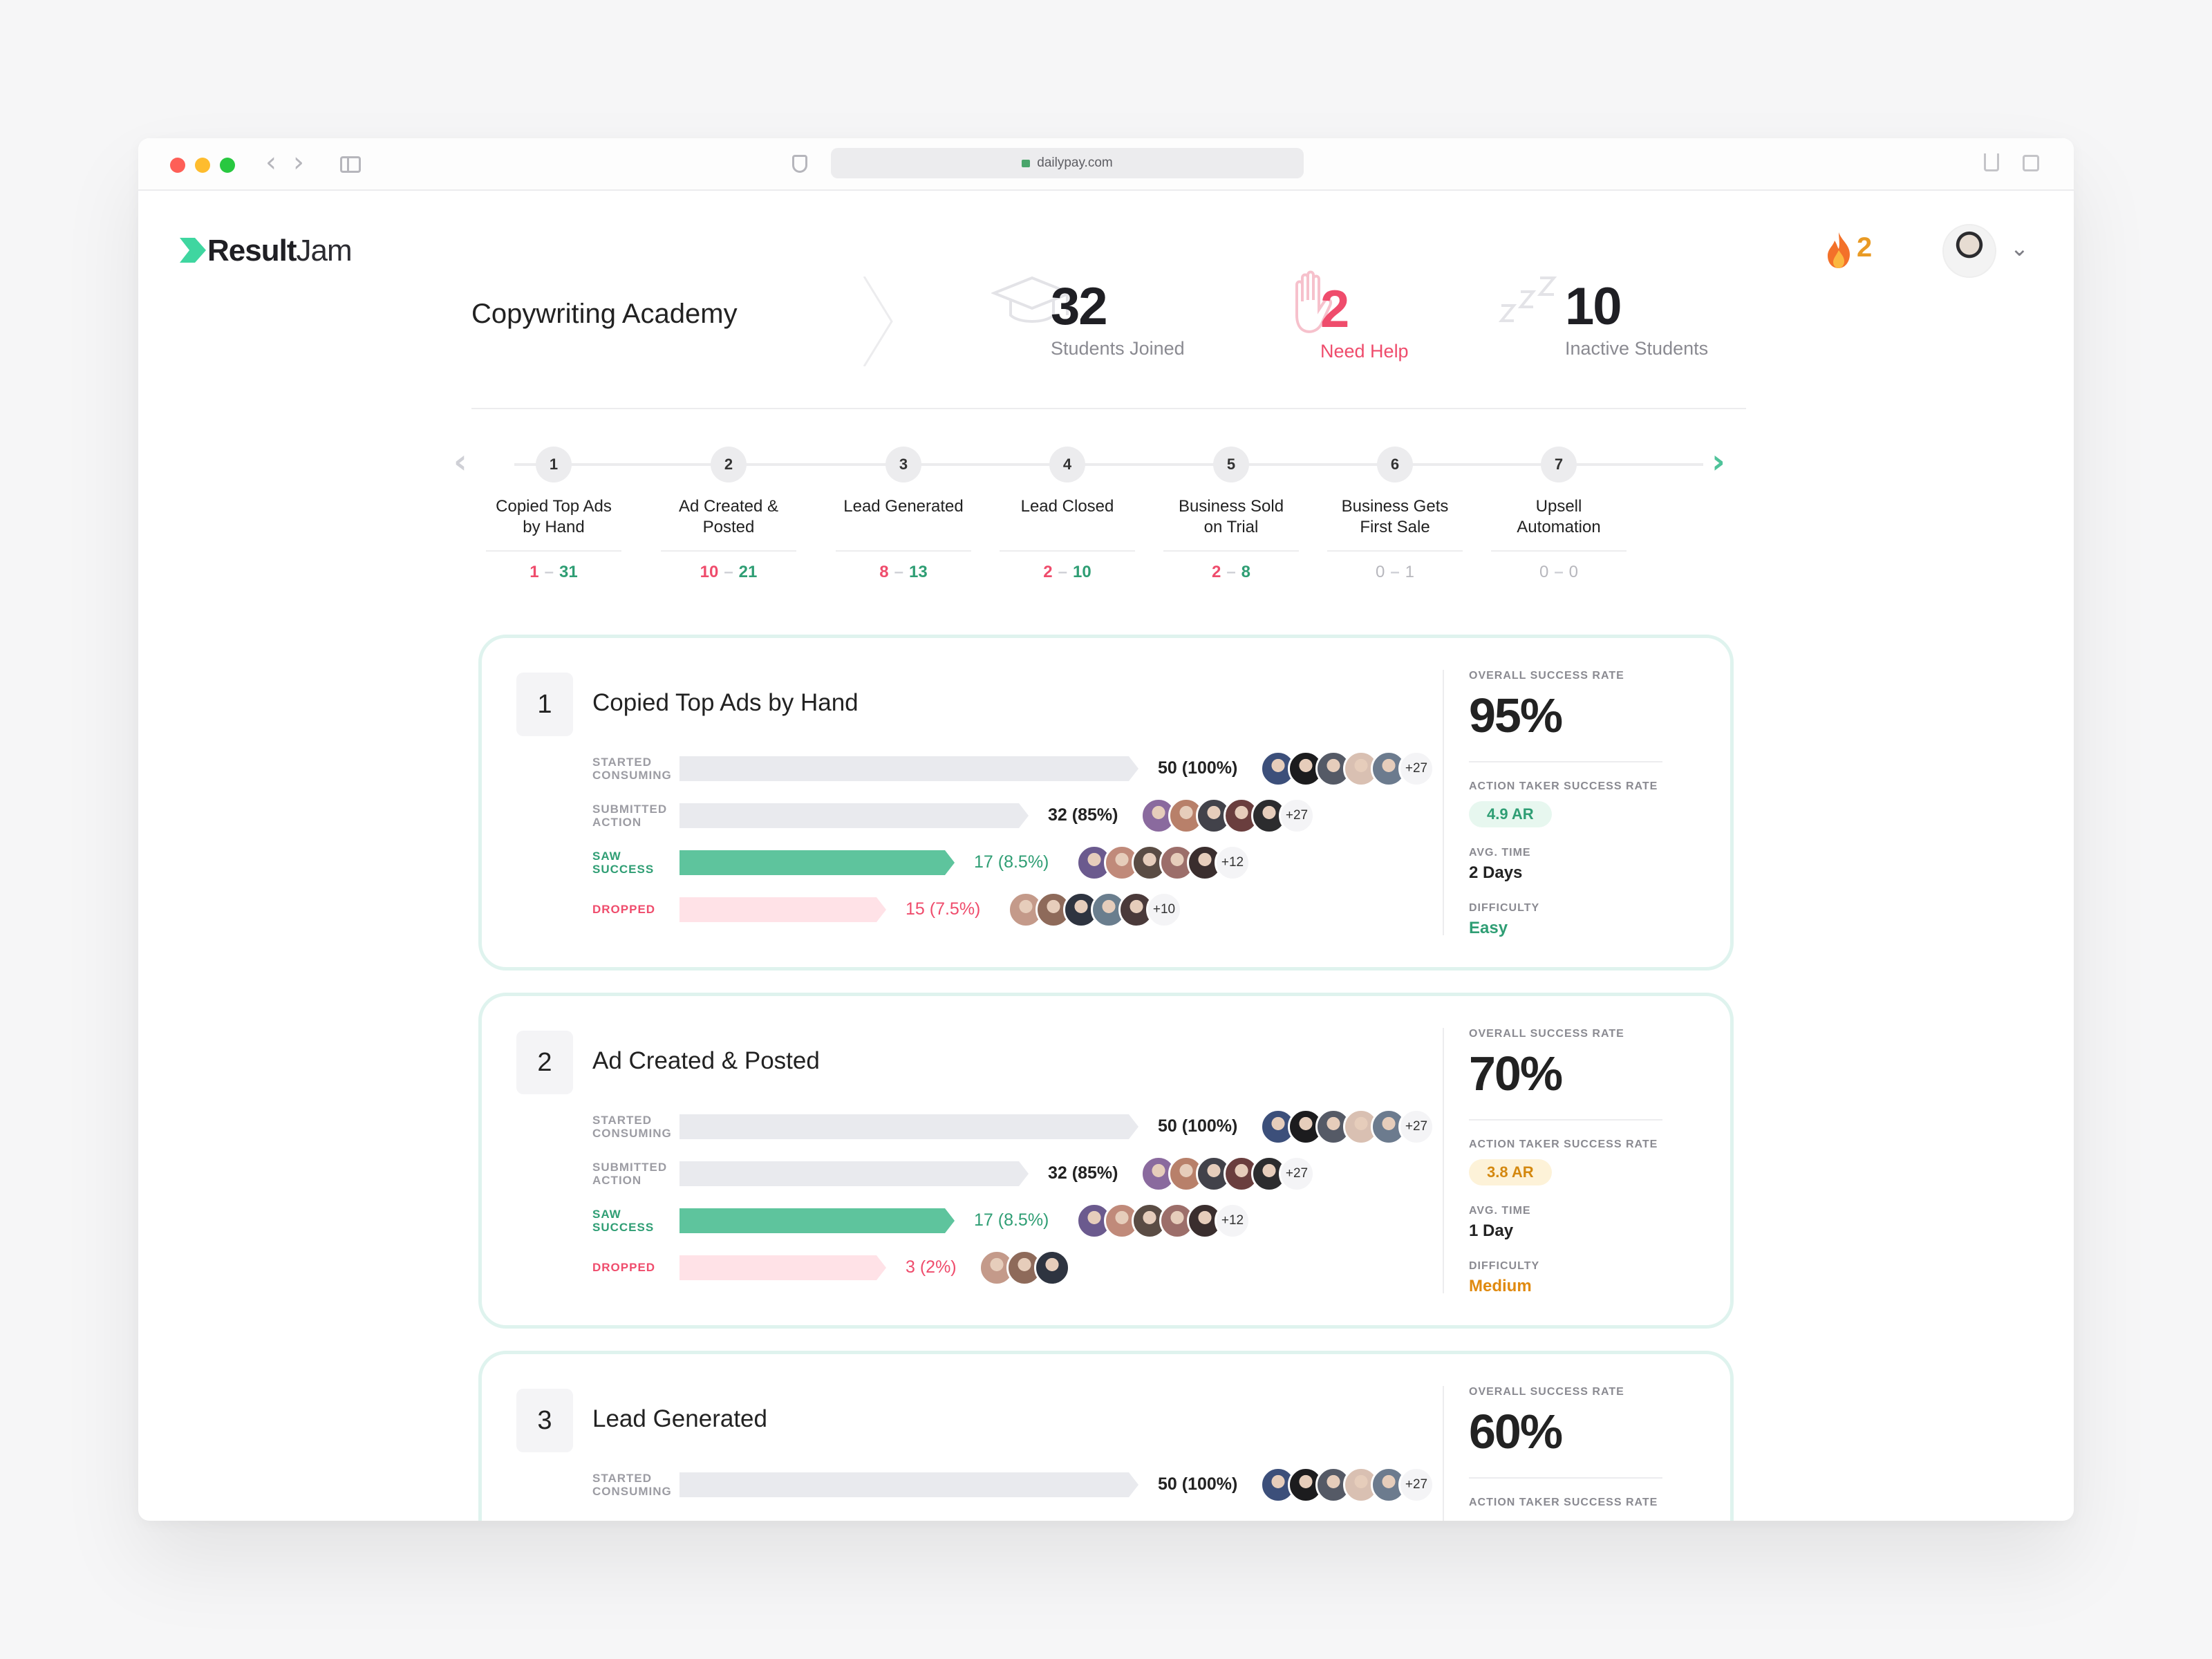  What do you see at coordinates (554, 527) in the screenshot?
I see `step-label-line-2: by Hand` at bounding box center [554, 527].